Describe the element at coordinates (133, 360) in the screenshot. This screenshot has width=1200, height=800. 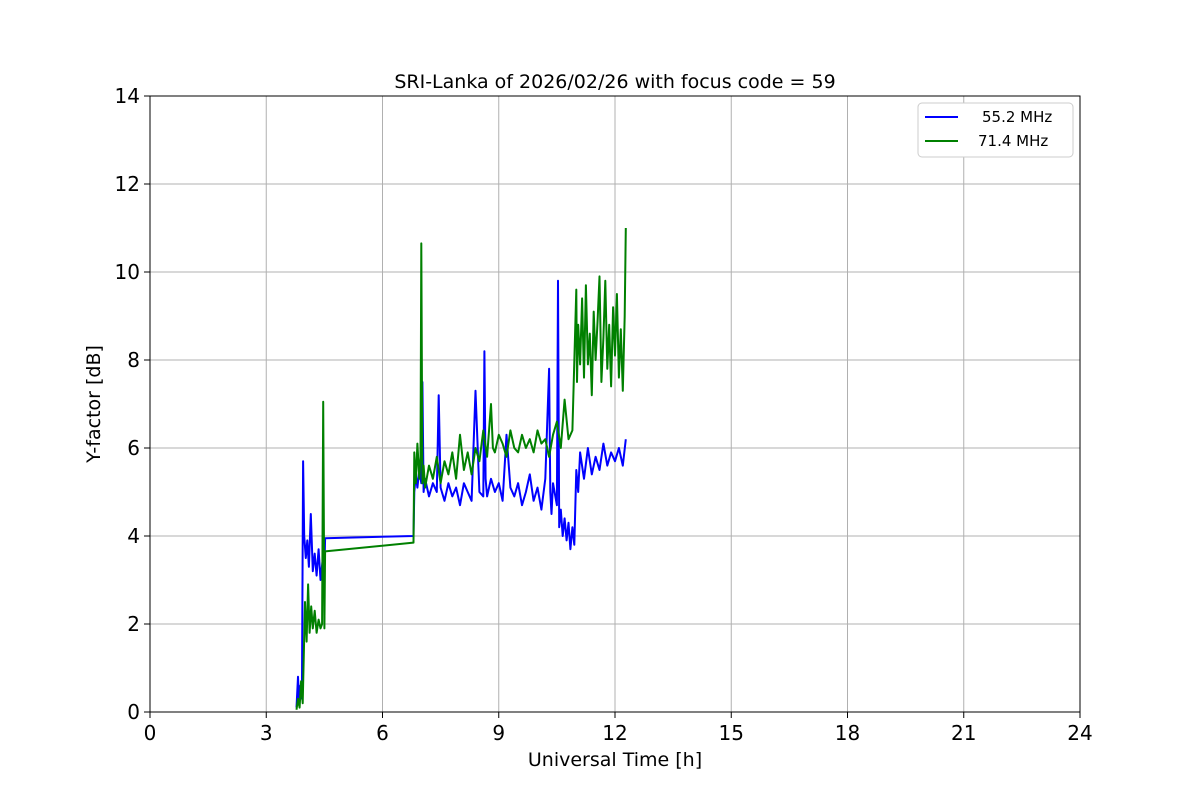
I see `y-tick-label: 8` at that location.